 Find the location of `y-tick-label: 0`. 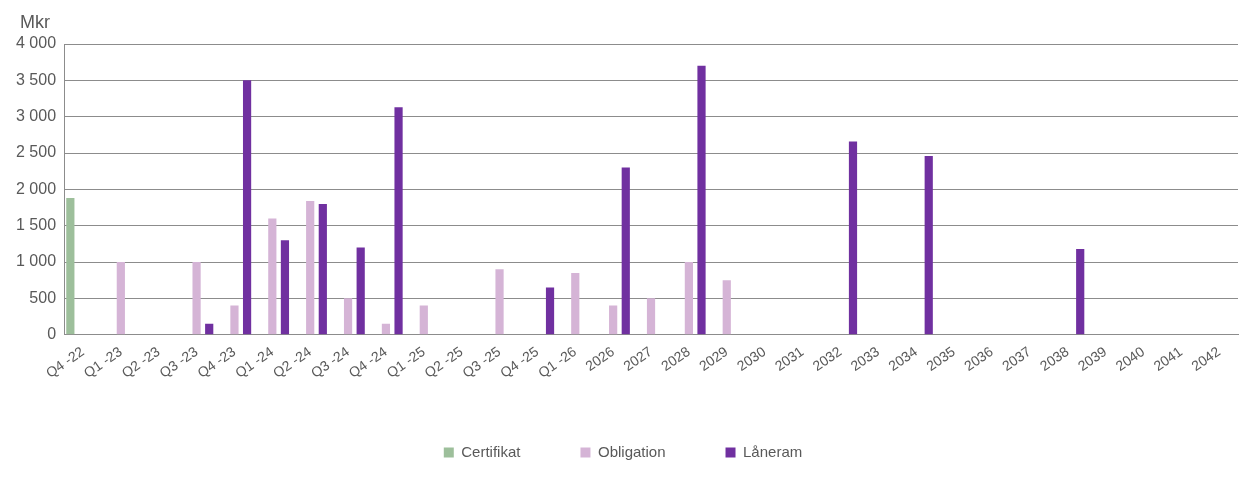

y-tick-label: 0 is located at coordinates (52, 334).